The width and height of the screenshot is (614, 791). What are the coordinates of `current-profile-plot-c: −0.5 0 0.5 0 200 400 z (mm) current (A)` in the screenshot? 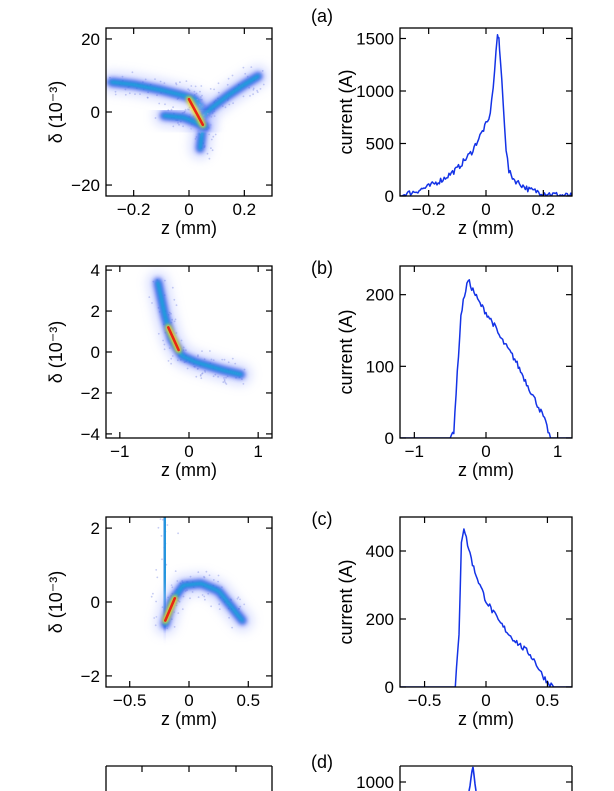 It's located at (454, 622).